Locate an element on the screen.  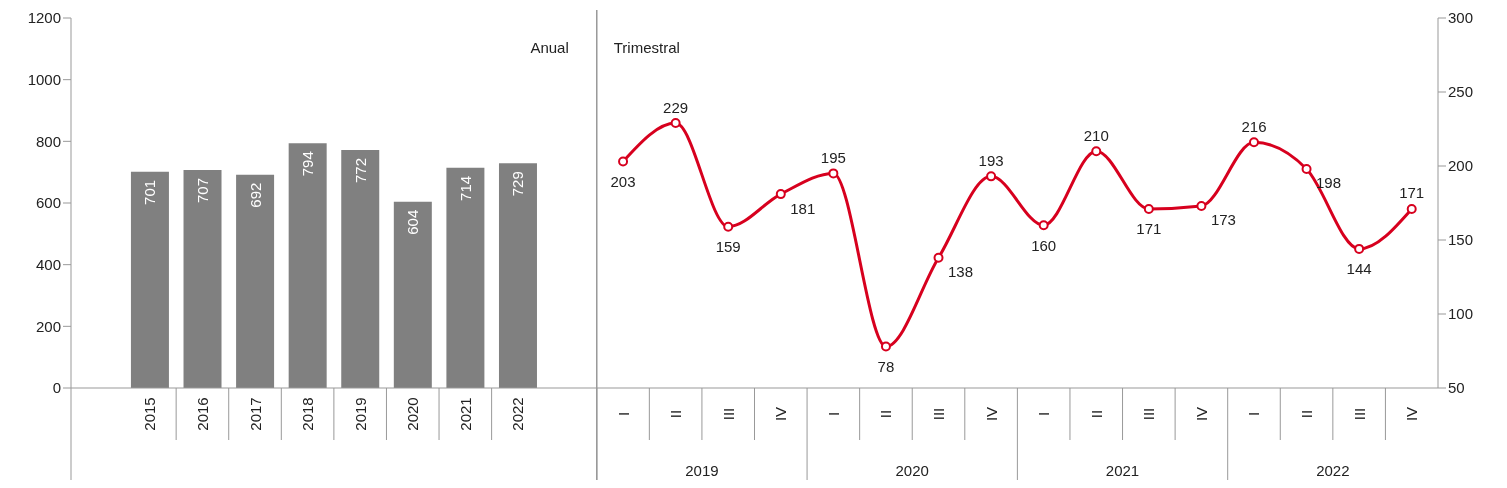
x-tick-label: 2018 is located at coordinates (308, 414).